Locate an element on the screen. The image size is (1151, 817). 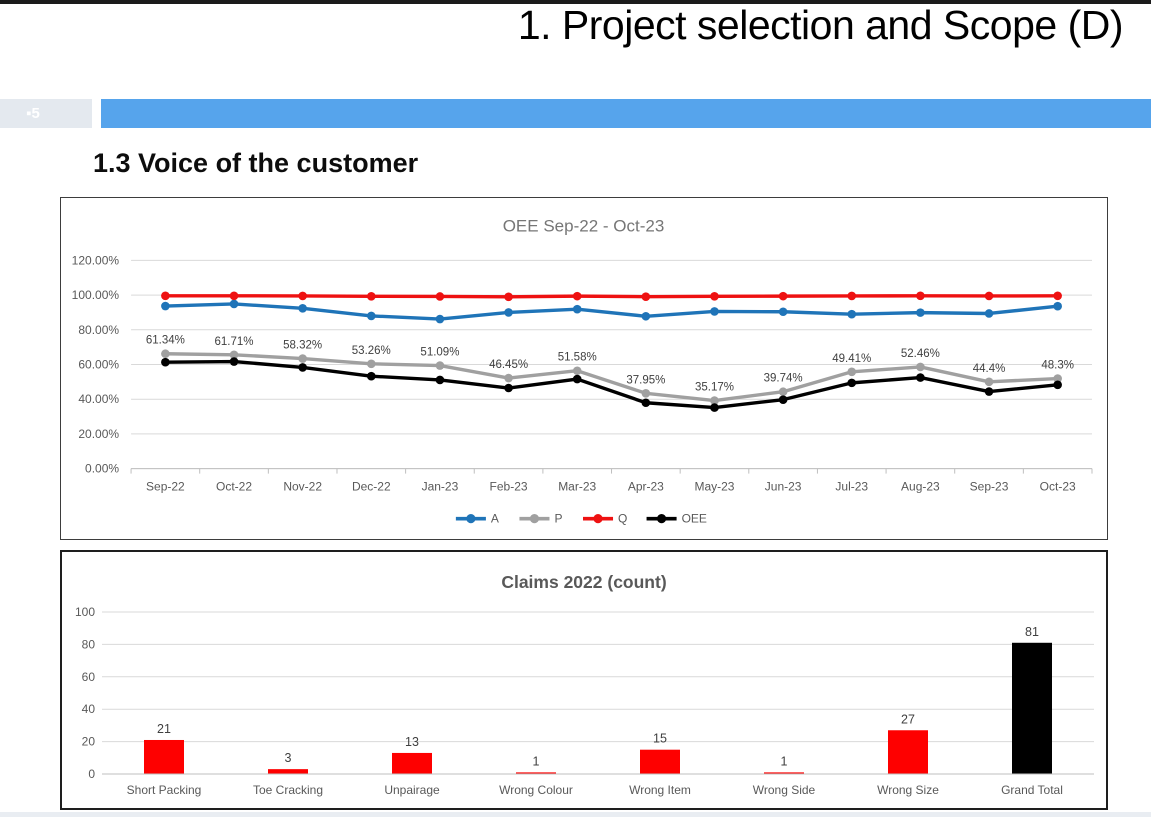
x-category-label: Wrong Colour is located at coordinates (536, 790).